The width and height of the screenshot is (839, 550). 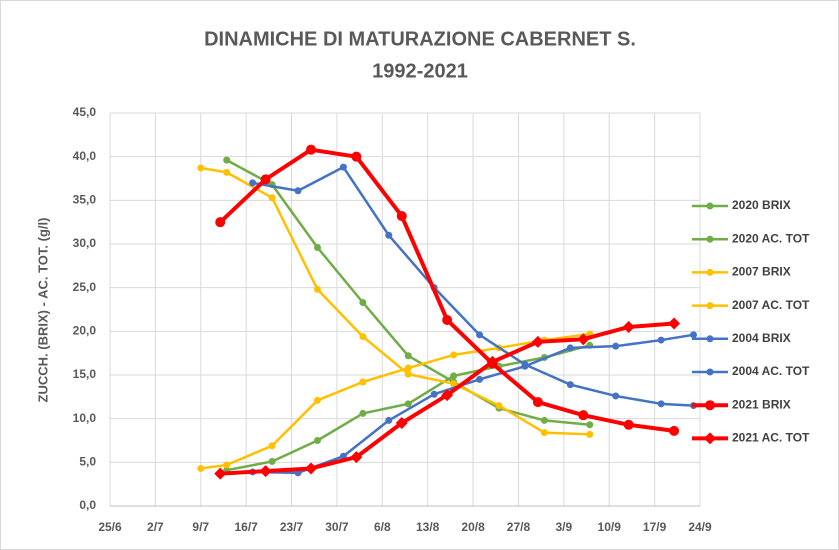 What do you see at coordinates (420, 71) in the screenshot?
I see `chart-subtitle: 1992-2021` at bounding box center [420, 71].